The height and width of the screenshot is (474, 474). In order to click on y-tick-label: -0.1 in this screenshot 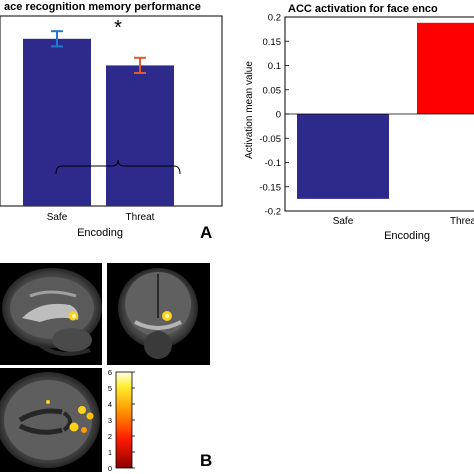, I will do `click(273, 163)`.